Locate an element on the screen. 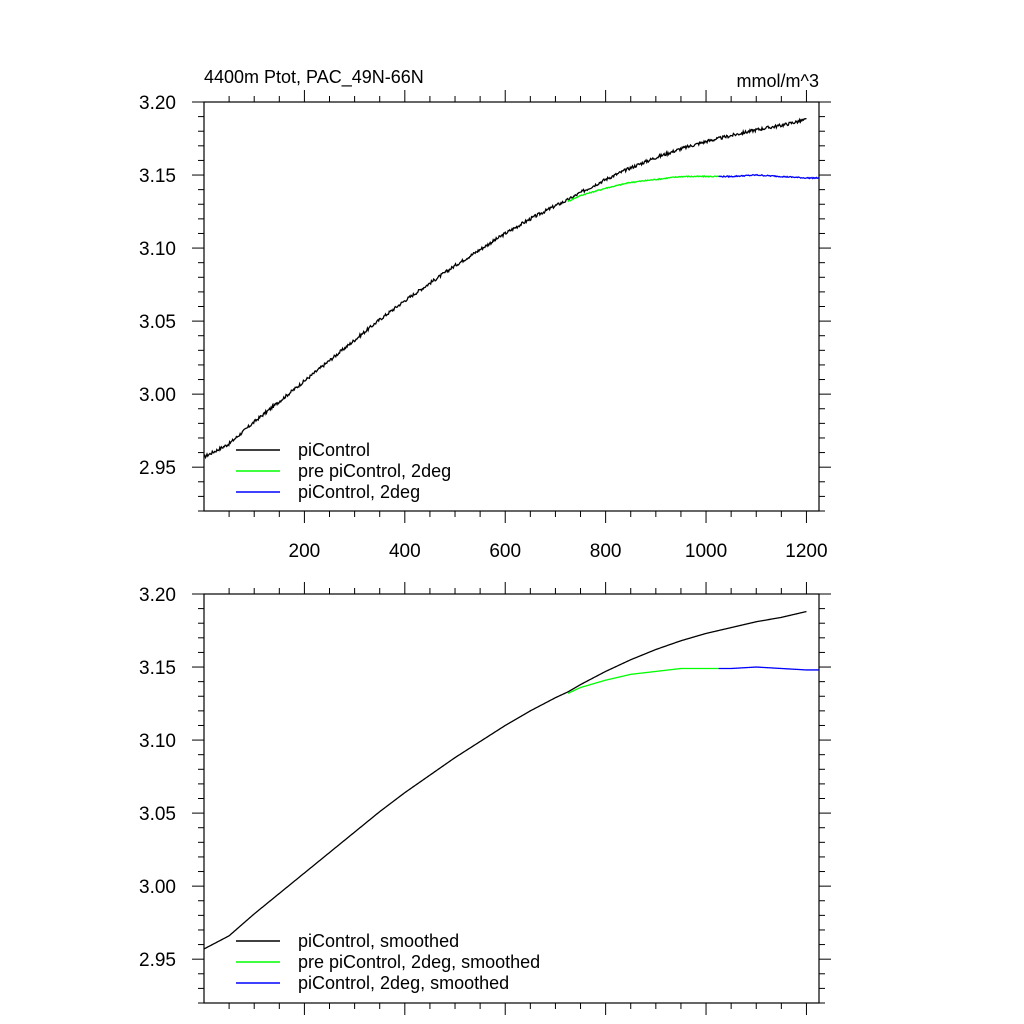 This screenshot has height=1024, width=1024. y-axis-labels-bottom: 2.95 3.00 3.05 3.10 3.15 3.20 is located at coordinates (157, 778).